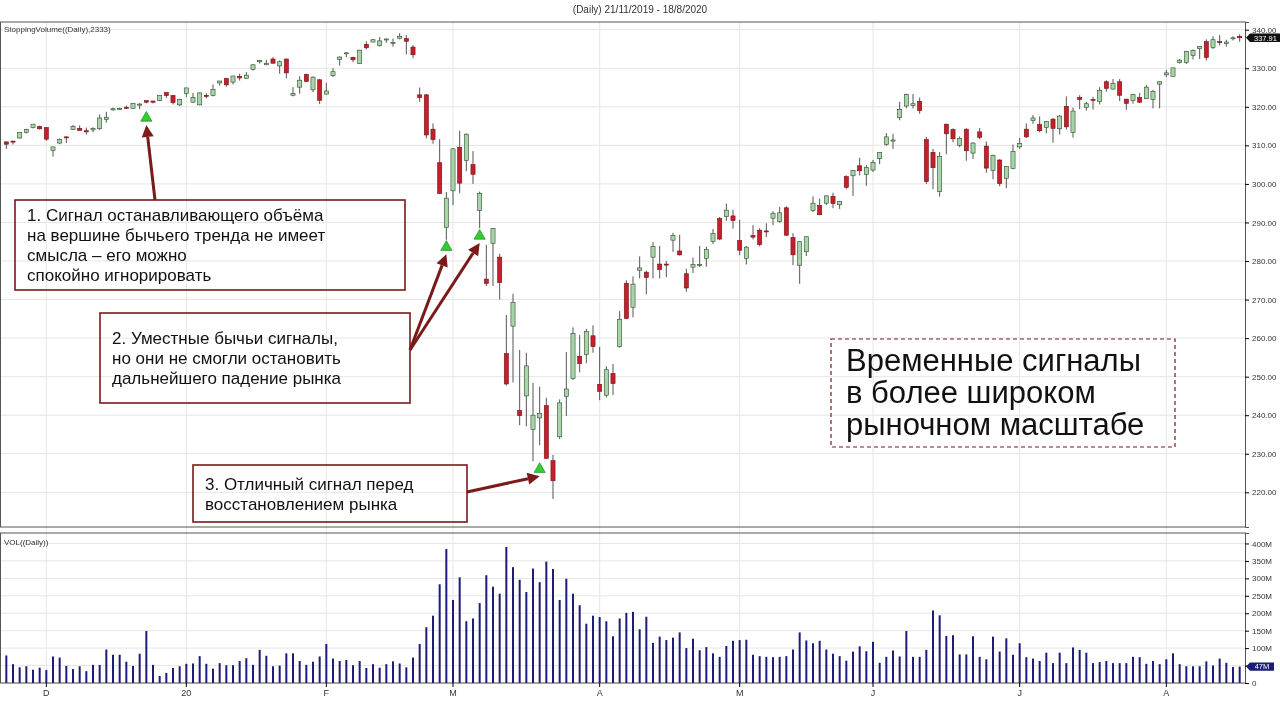 Image resolution: width=1280 pixels, height=717 pixels. Describe the element at coordinates (640, 9) in the screenshot. I see `chart-title: (Daily) 21/11/2019 - 18/8/2020` at that location.